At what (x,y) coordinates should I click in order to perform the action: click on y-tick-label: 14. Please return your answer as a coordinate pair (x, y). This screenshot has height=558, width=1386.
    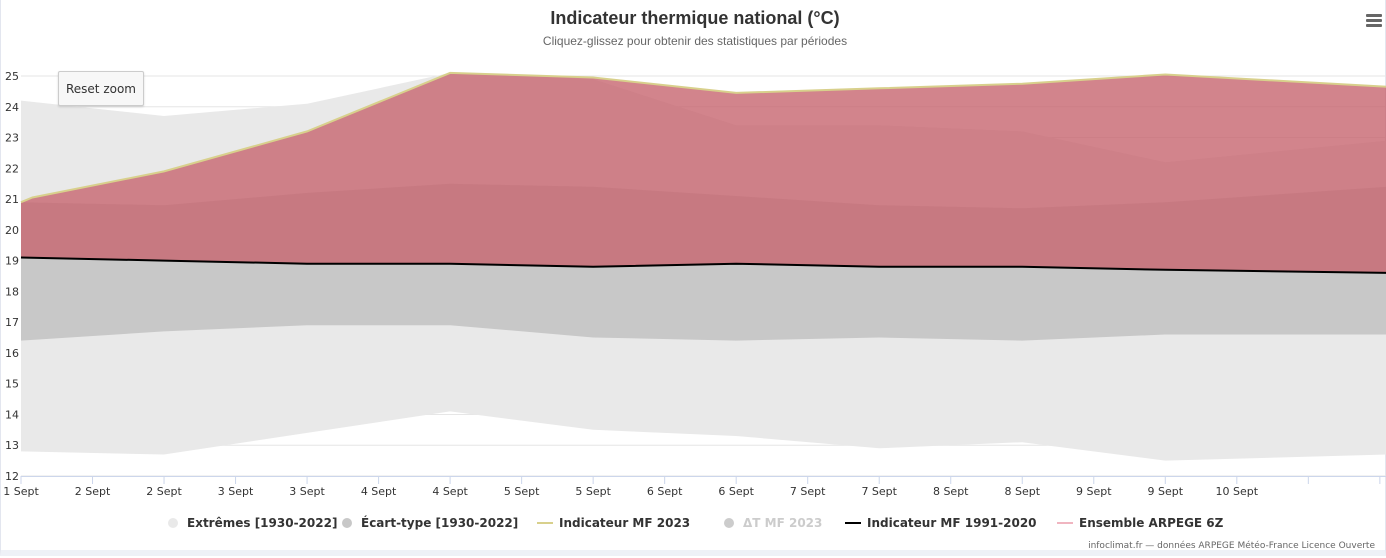
    Looking at the image, I should click on (12, 414).